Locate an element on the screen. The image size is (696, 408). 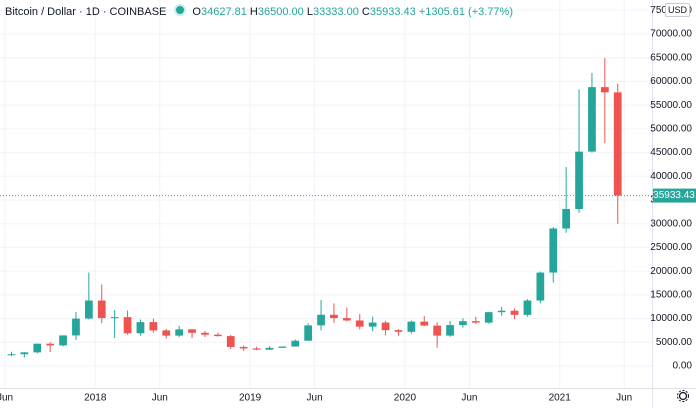
ohlc-value: 35933.43 is located at coordinates (392, 12).